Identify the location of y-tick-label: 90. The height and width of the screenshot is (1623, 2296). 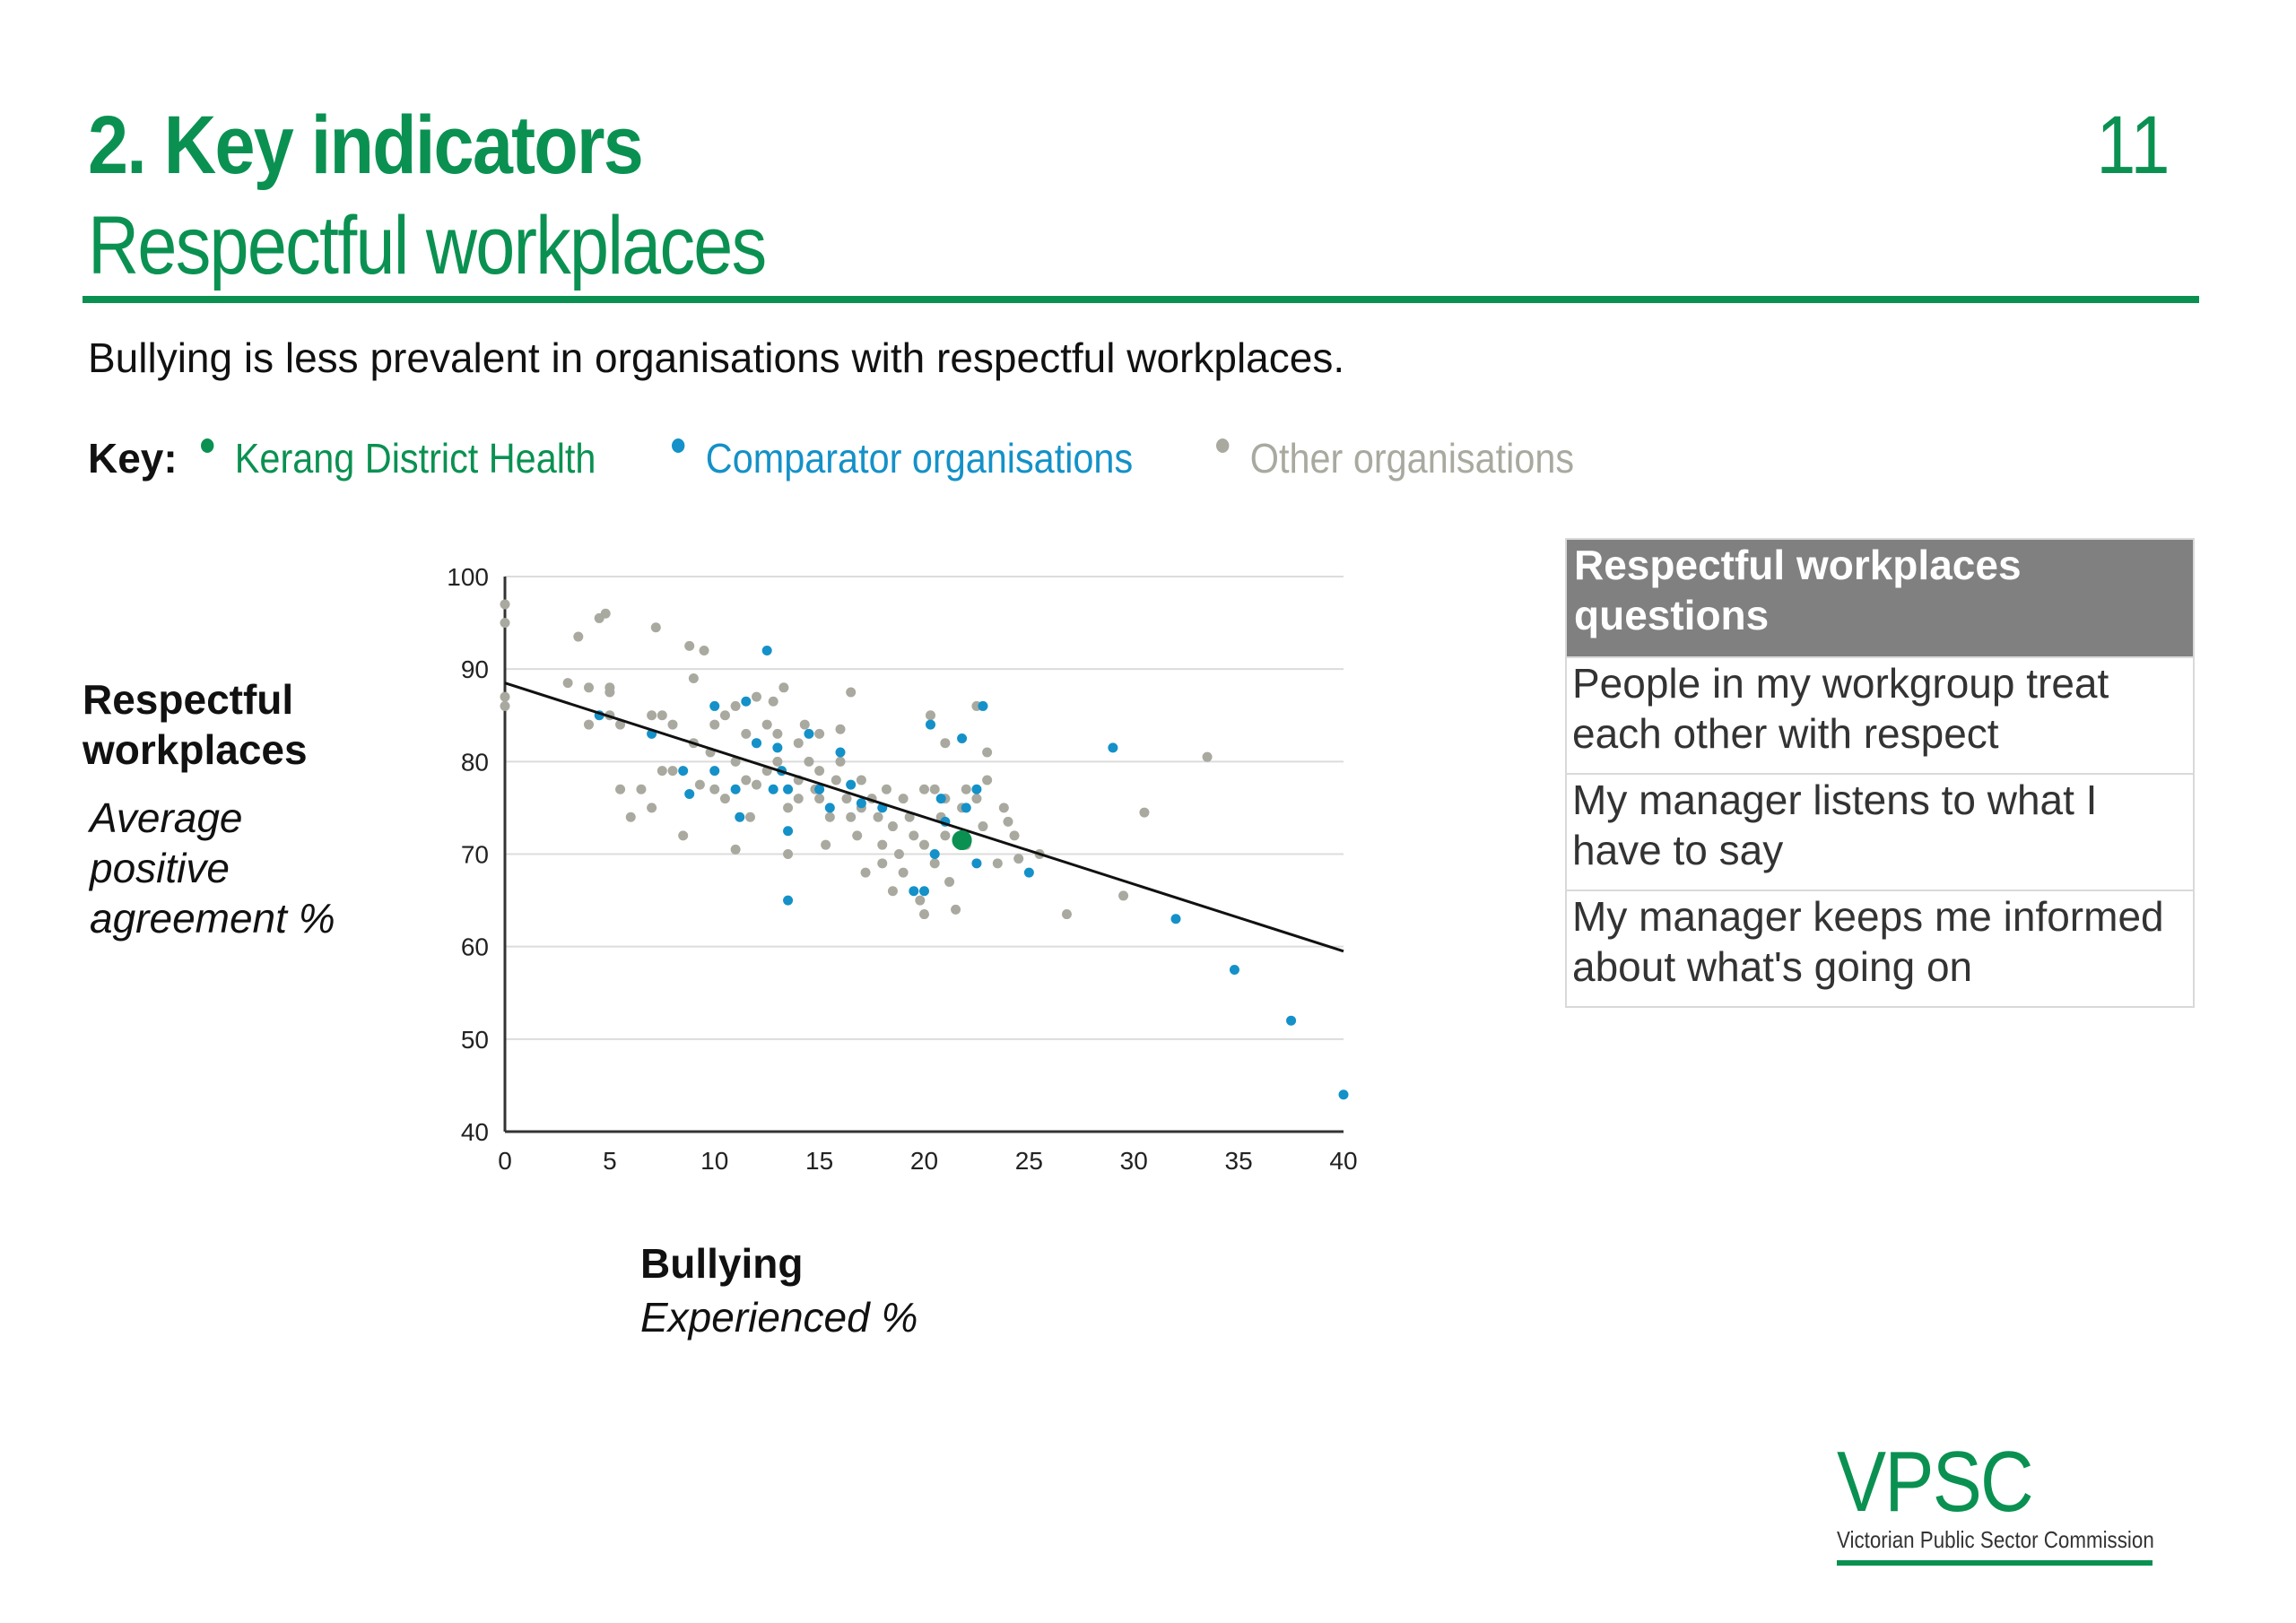
(475, 669).